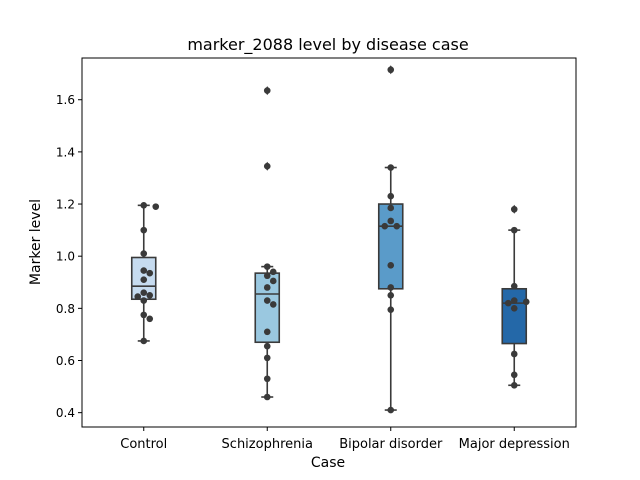 This screenshot has height=480, width=640. What do you see at coordinates (391, 444) in the screenshot?
I see `x-tick-label: Bipolar disorder` at bounding box center [391, 444].